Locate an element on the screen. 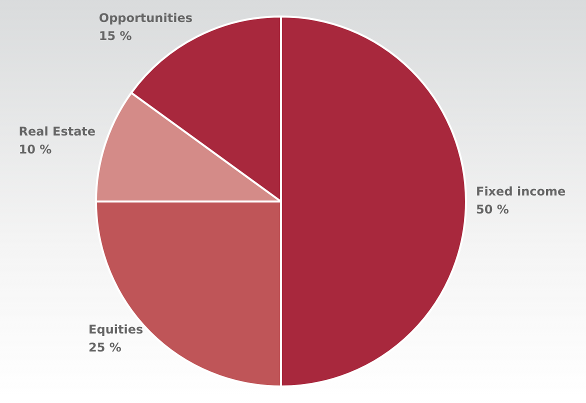  data-label: 10 % is located at coordinates (35, 149).